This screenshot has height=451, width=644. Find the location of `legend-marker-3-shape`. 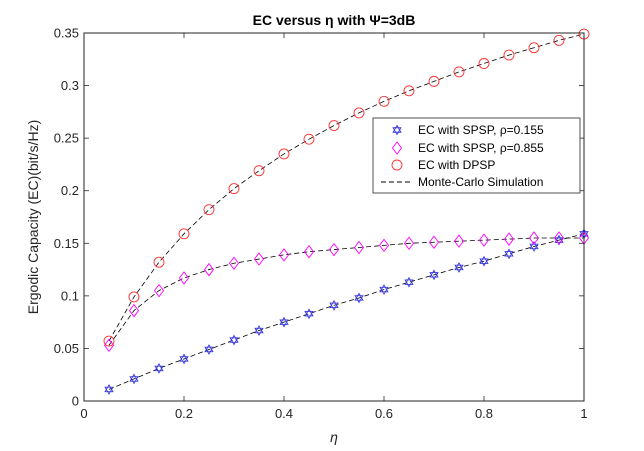

legend-marker-3-shape is located at coordinates (397, 165).